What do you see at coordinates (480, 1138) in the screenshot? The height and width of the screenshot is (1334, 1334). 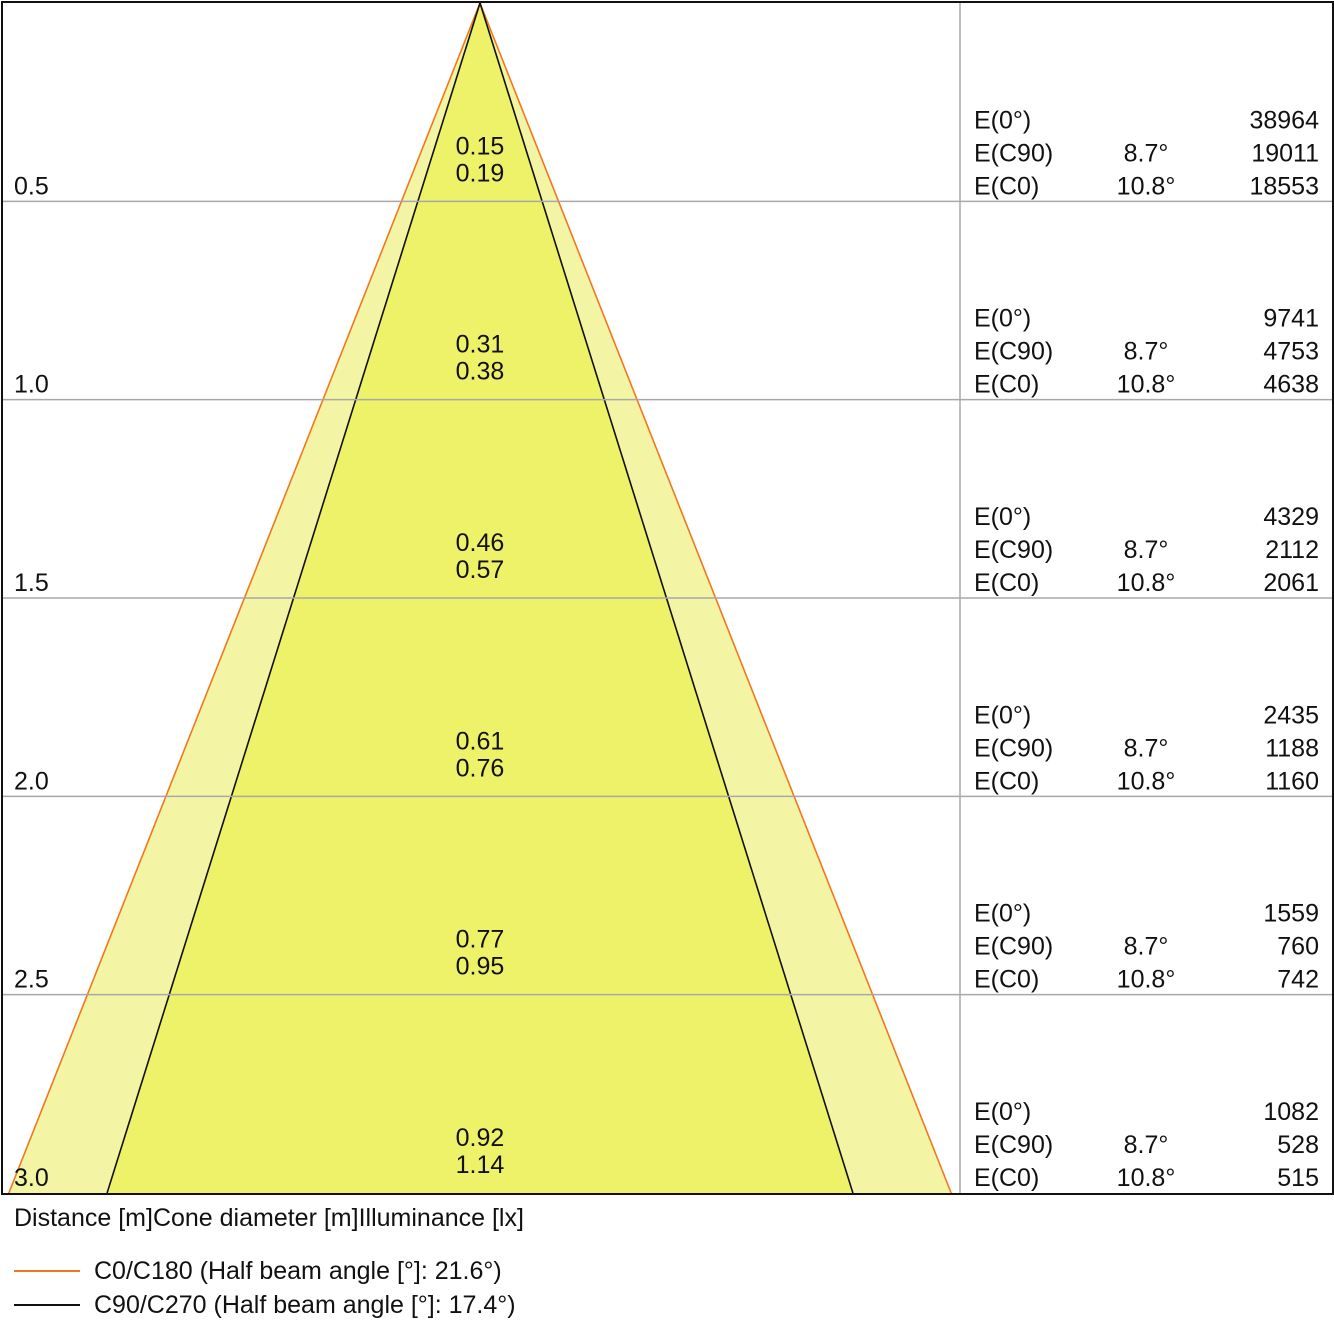 I see `cone-diameter-c90-label: 0.92` at bounding box center [480, 1138].